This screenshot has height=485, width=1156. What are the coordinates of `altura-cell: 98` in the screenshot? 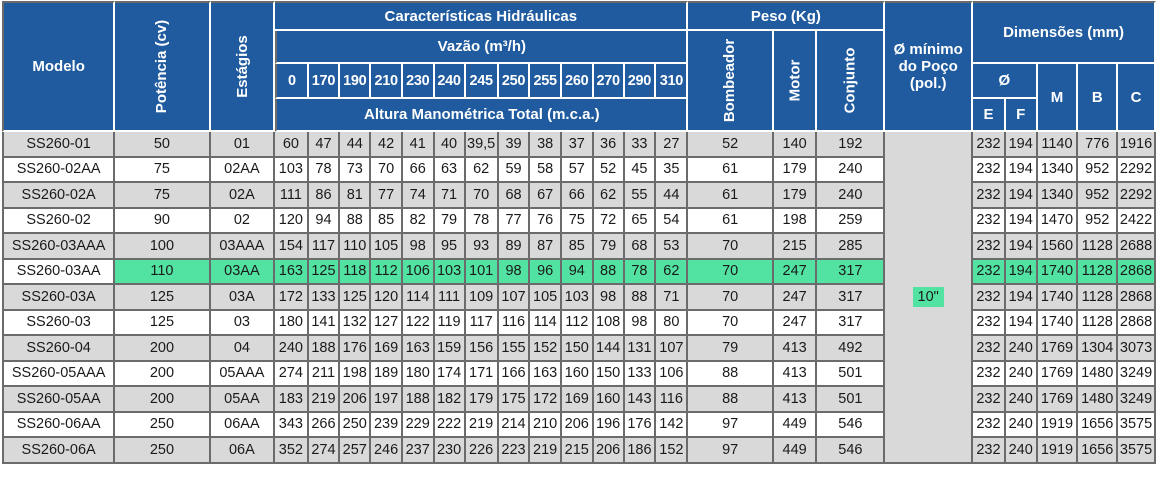 It's located at (514, 272).